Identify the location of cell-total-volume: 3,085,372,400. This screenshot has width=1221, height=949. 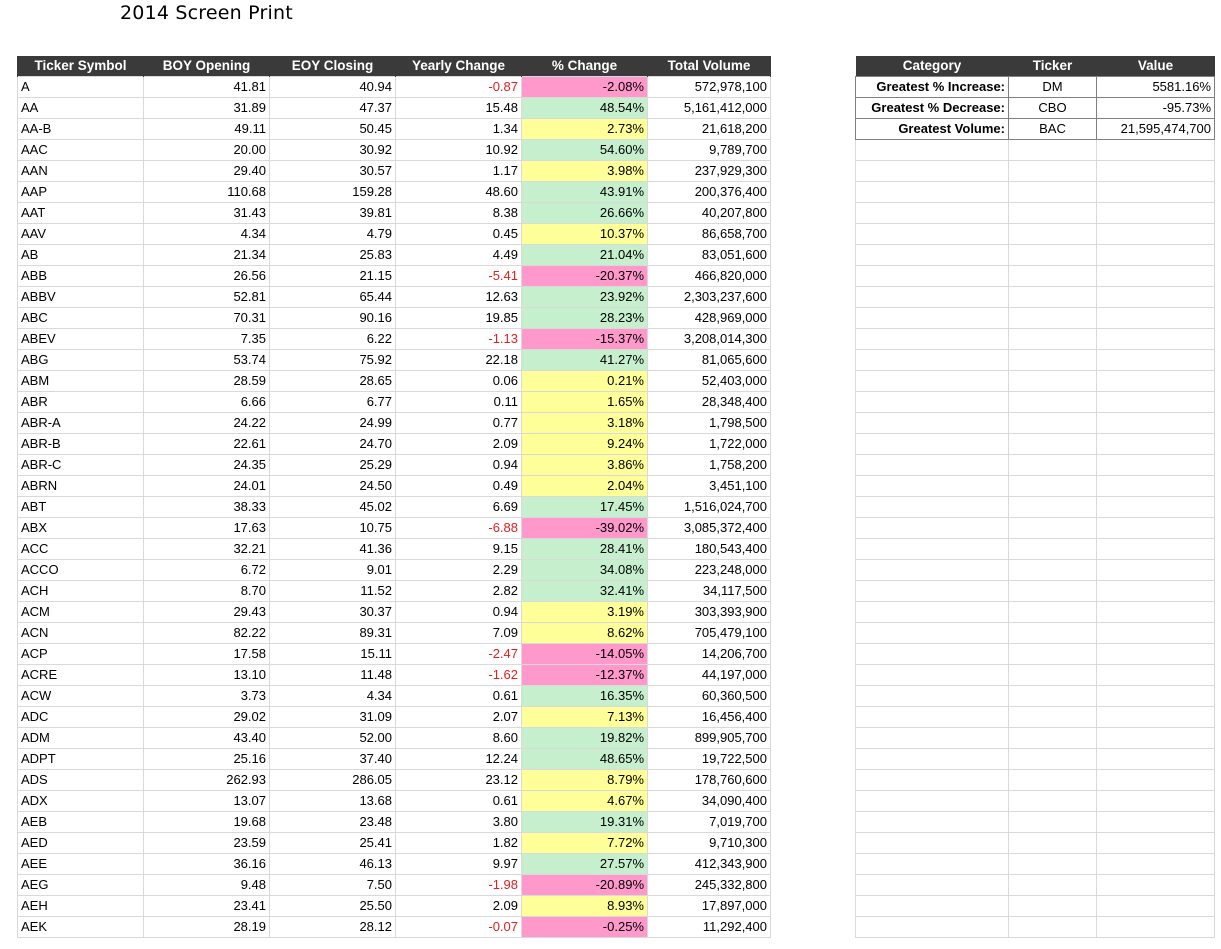
(709, 528).